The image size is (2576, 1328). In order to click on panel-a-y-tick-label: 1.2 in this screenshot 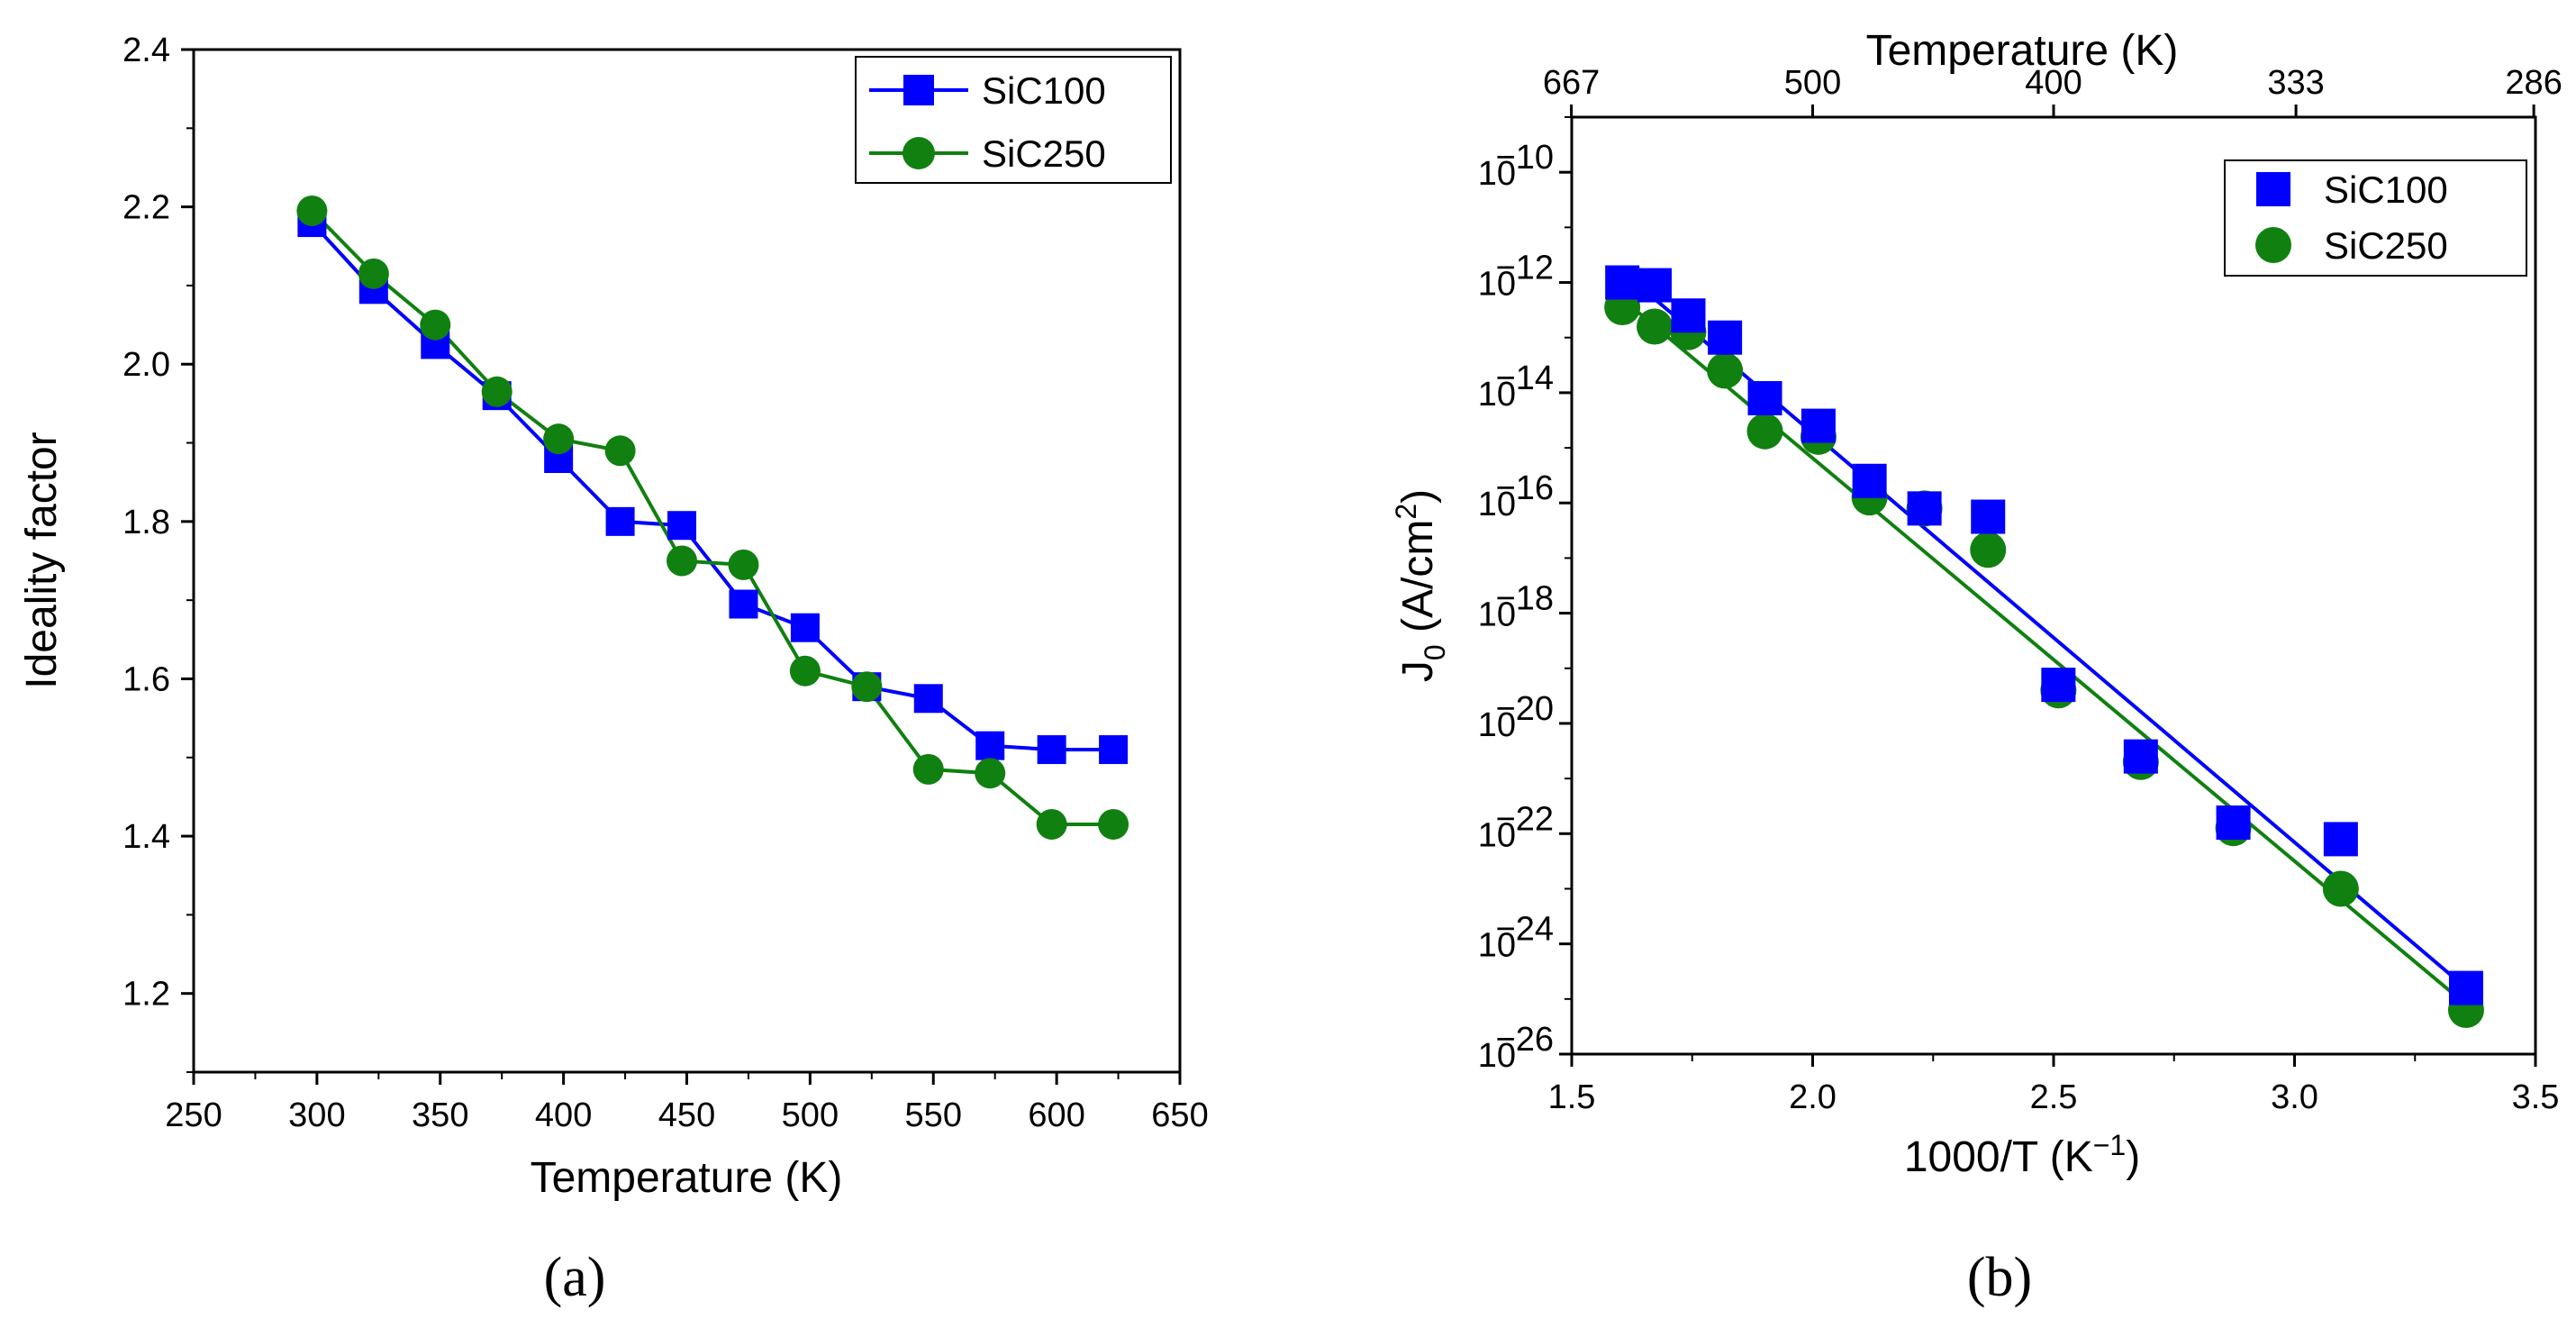, I will do `click(146, 995)`.